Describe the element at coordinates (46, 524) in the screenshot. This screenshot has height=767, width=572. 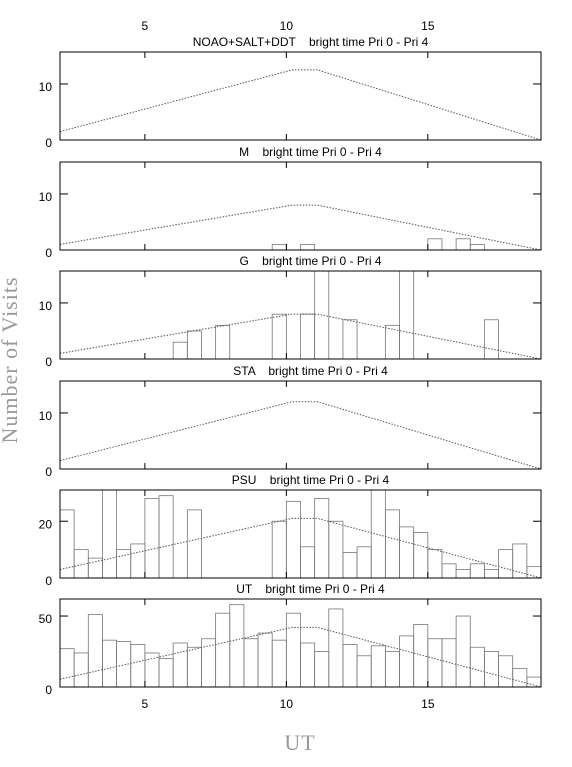
I see `y-tick-label: 20` at that location.